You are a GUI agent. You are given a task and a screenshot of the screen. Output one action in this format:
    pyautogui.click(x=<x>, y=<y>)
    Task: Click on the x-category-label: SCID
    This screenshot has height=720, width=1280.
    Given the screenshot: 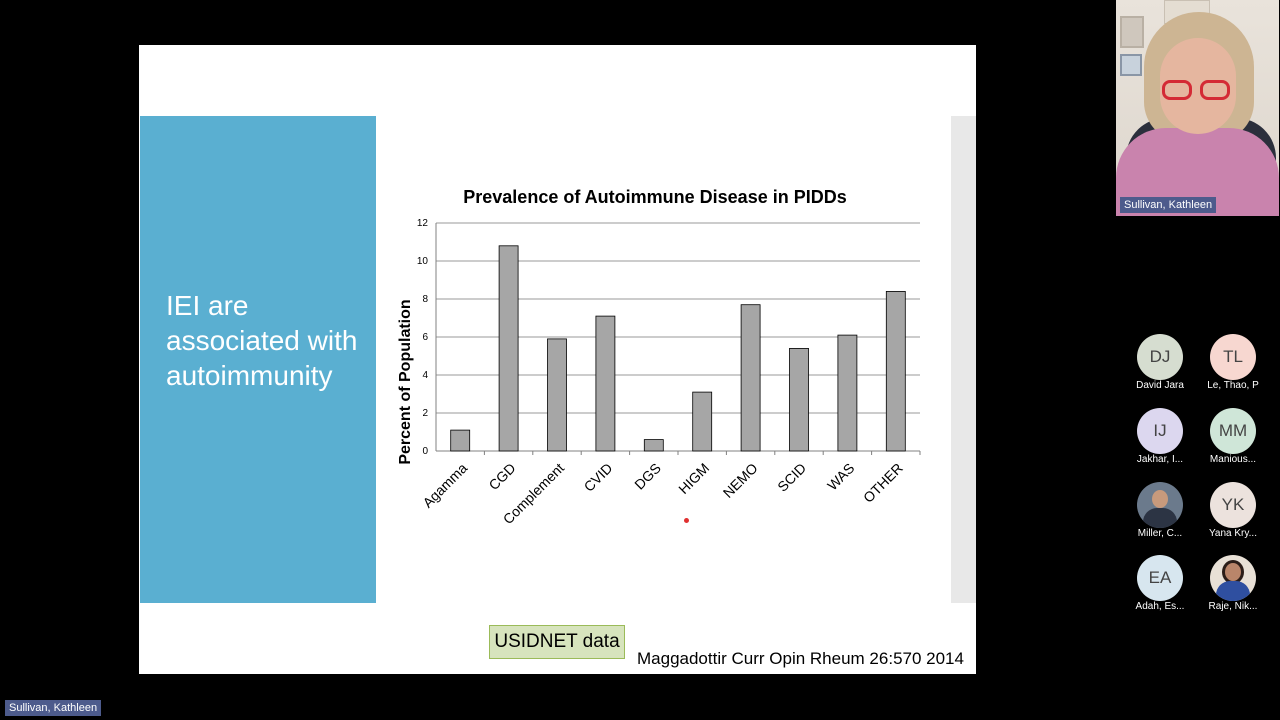 What is the action you would take?
    pyautogui.click(x=791, y=477)
    